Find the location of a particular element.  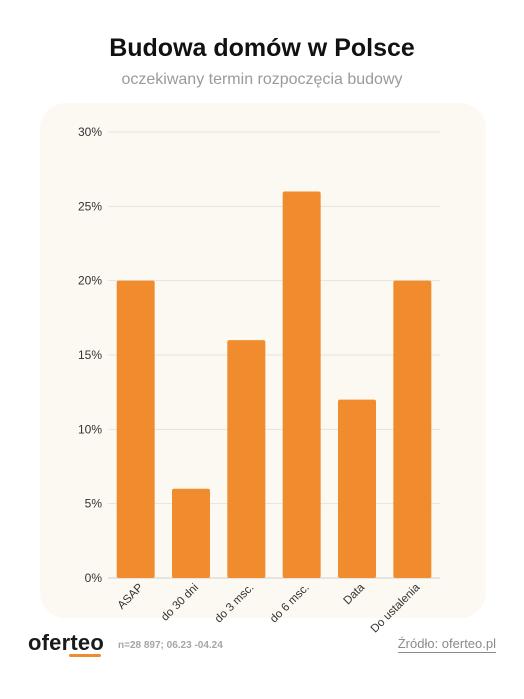

x-tick-label: do 30 dni is located at coordinates (180, 603).